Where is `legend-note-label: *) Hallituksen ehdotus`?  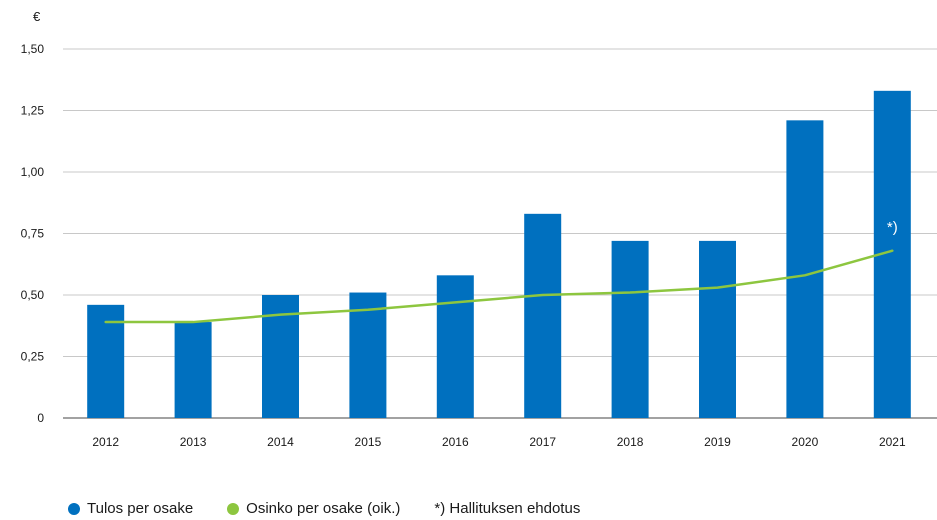
legend-note-label: *) Hallituksen ehdotus is located at coordinates (507, 508).